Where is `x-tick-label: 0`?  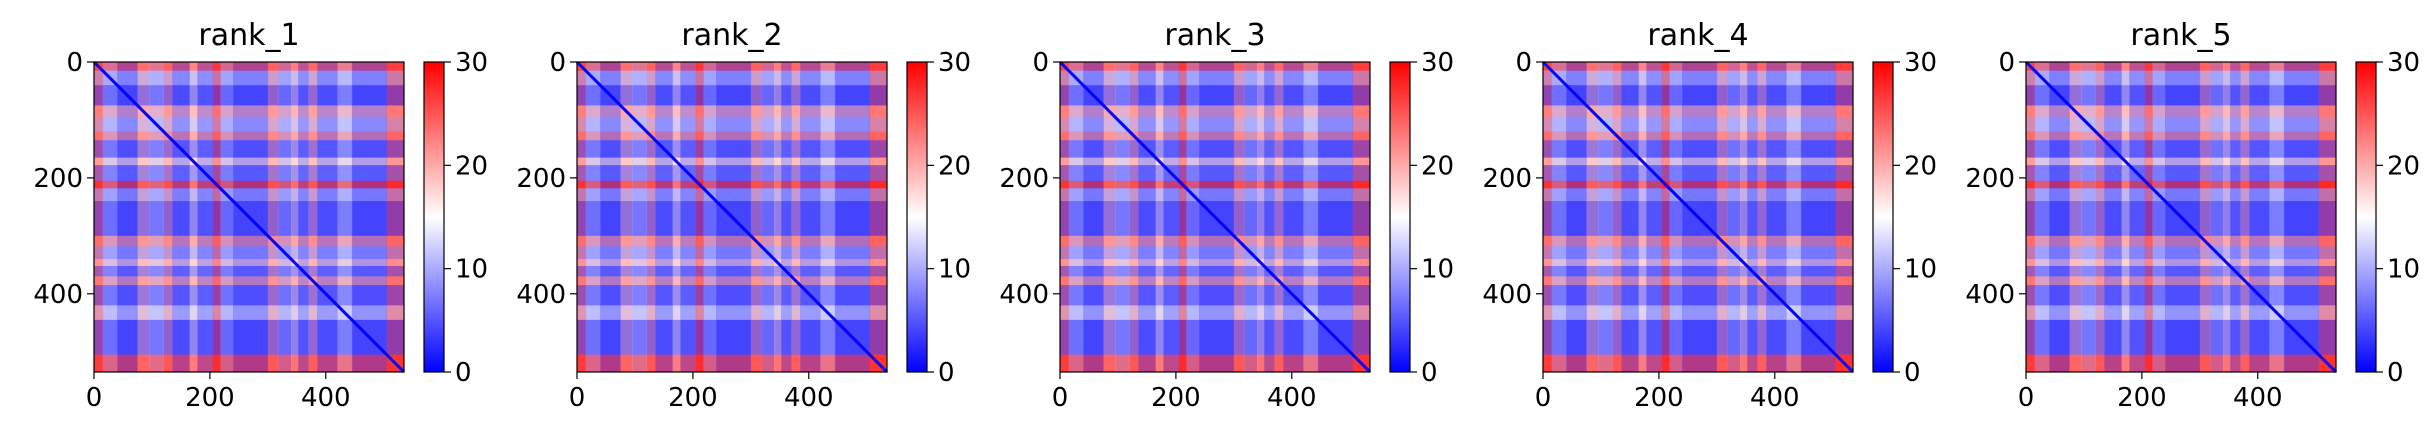 x-tick-label: 0 is located at coordinates (1543, 398).